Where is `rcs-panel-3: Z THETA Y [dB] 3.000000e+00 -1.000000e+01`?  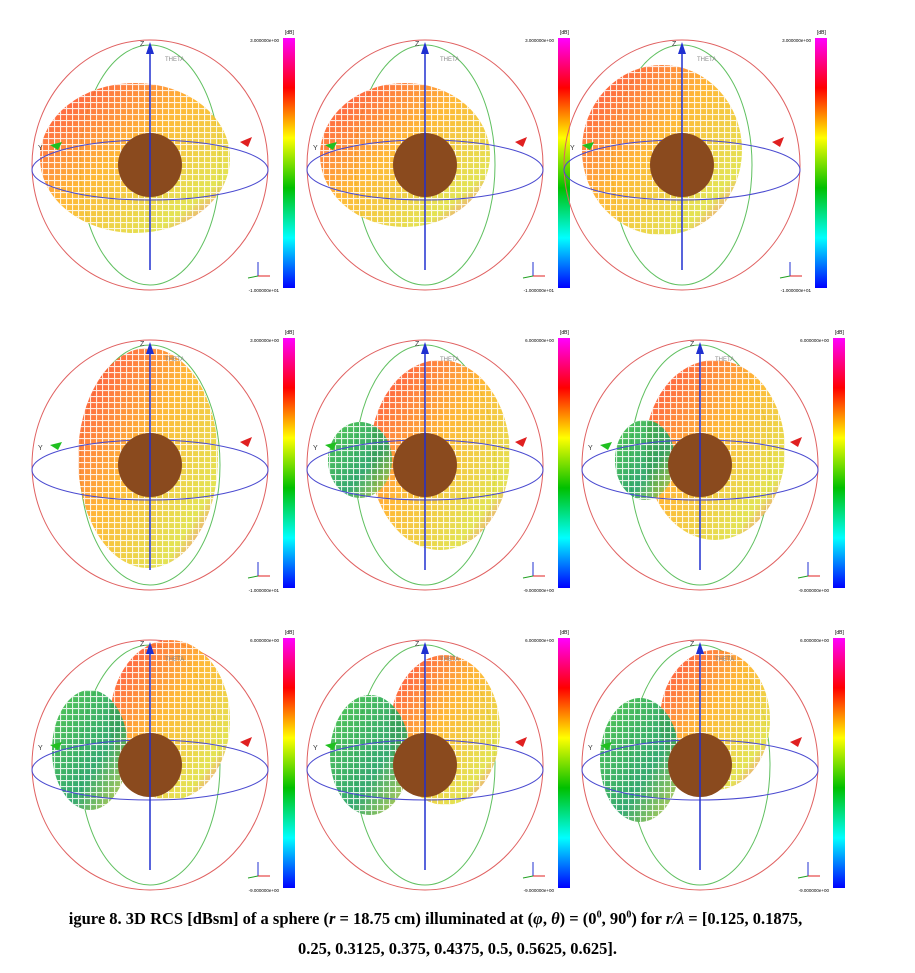
rcs-panel-3: Z THETA Y [dB] 3.000000e+00 -1.000000e+01 is located at coordinates (684, 150).